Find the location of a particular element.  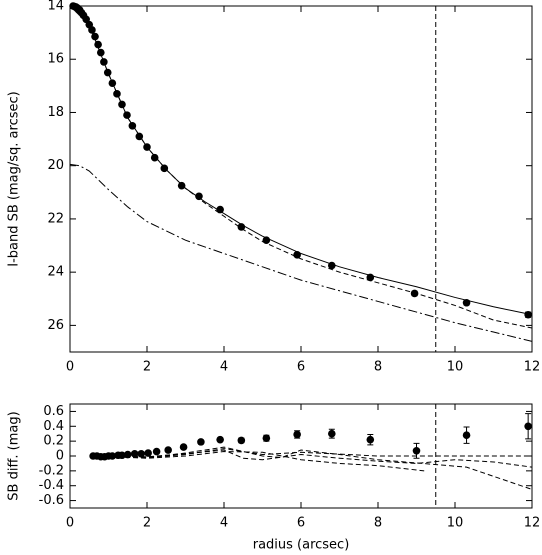

y-tick-label: 20 is located at coordinates (55, 165).